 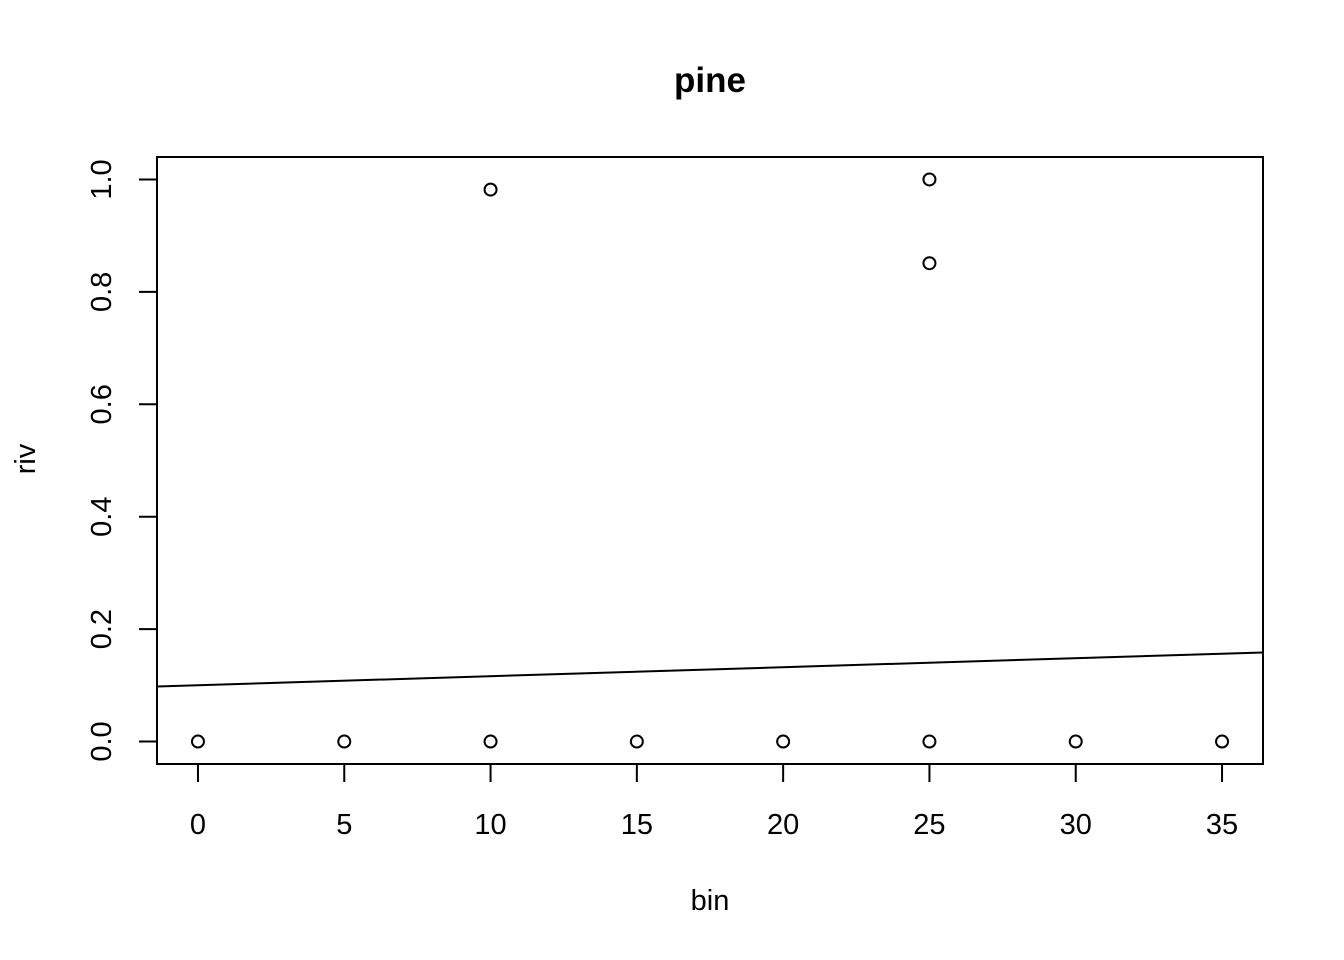 What do you see at coordinates (637, 825) in the screenshot?
I see `x-tick-label: 15` at bounding box center [637, 825].